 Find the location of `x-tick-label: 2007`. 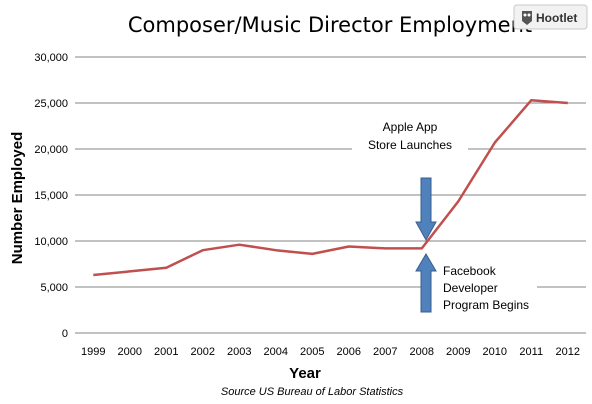

x-tick-label: 2007 is located at coordinates (385, 352).